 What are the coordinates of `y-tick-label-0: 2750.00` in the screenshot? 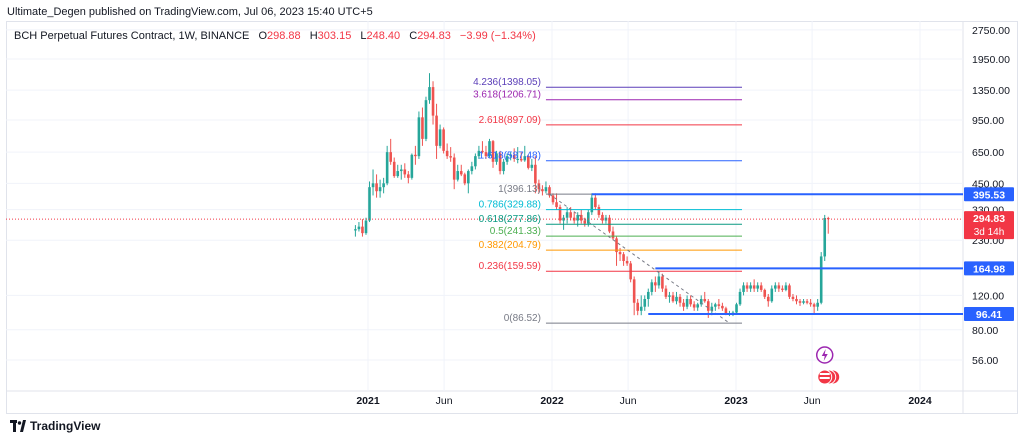 It's located at (991, 31).